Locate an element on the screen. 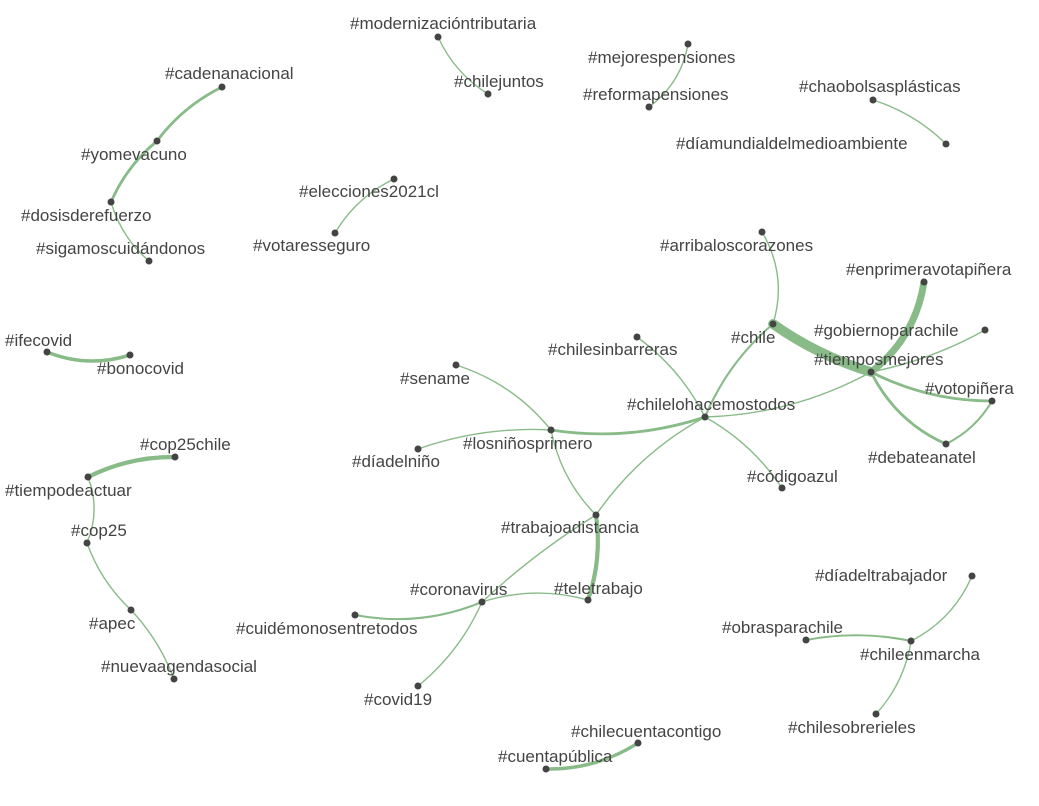  label-reformapensiones: #reformapensiones is located at coordinates (656, 94).